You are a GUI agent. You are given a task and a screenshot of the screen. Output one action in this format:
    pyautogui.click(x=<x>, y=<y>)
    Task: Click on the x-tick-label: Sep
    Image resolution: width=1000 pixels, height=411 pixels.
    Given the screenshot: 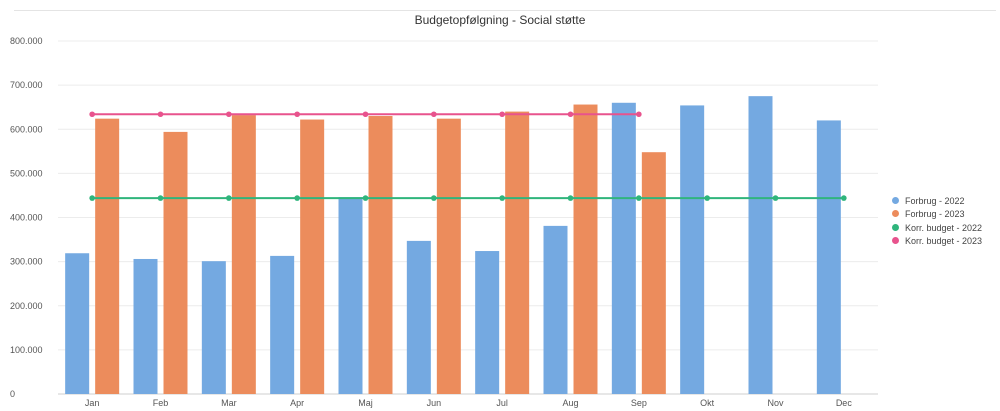 What is the action you would take?
    pyautogui.click(x=639, y=403)
    